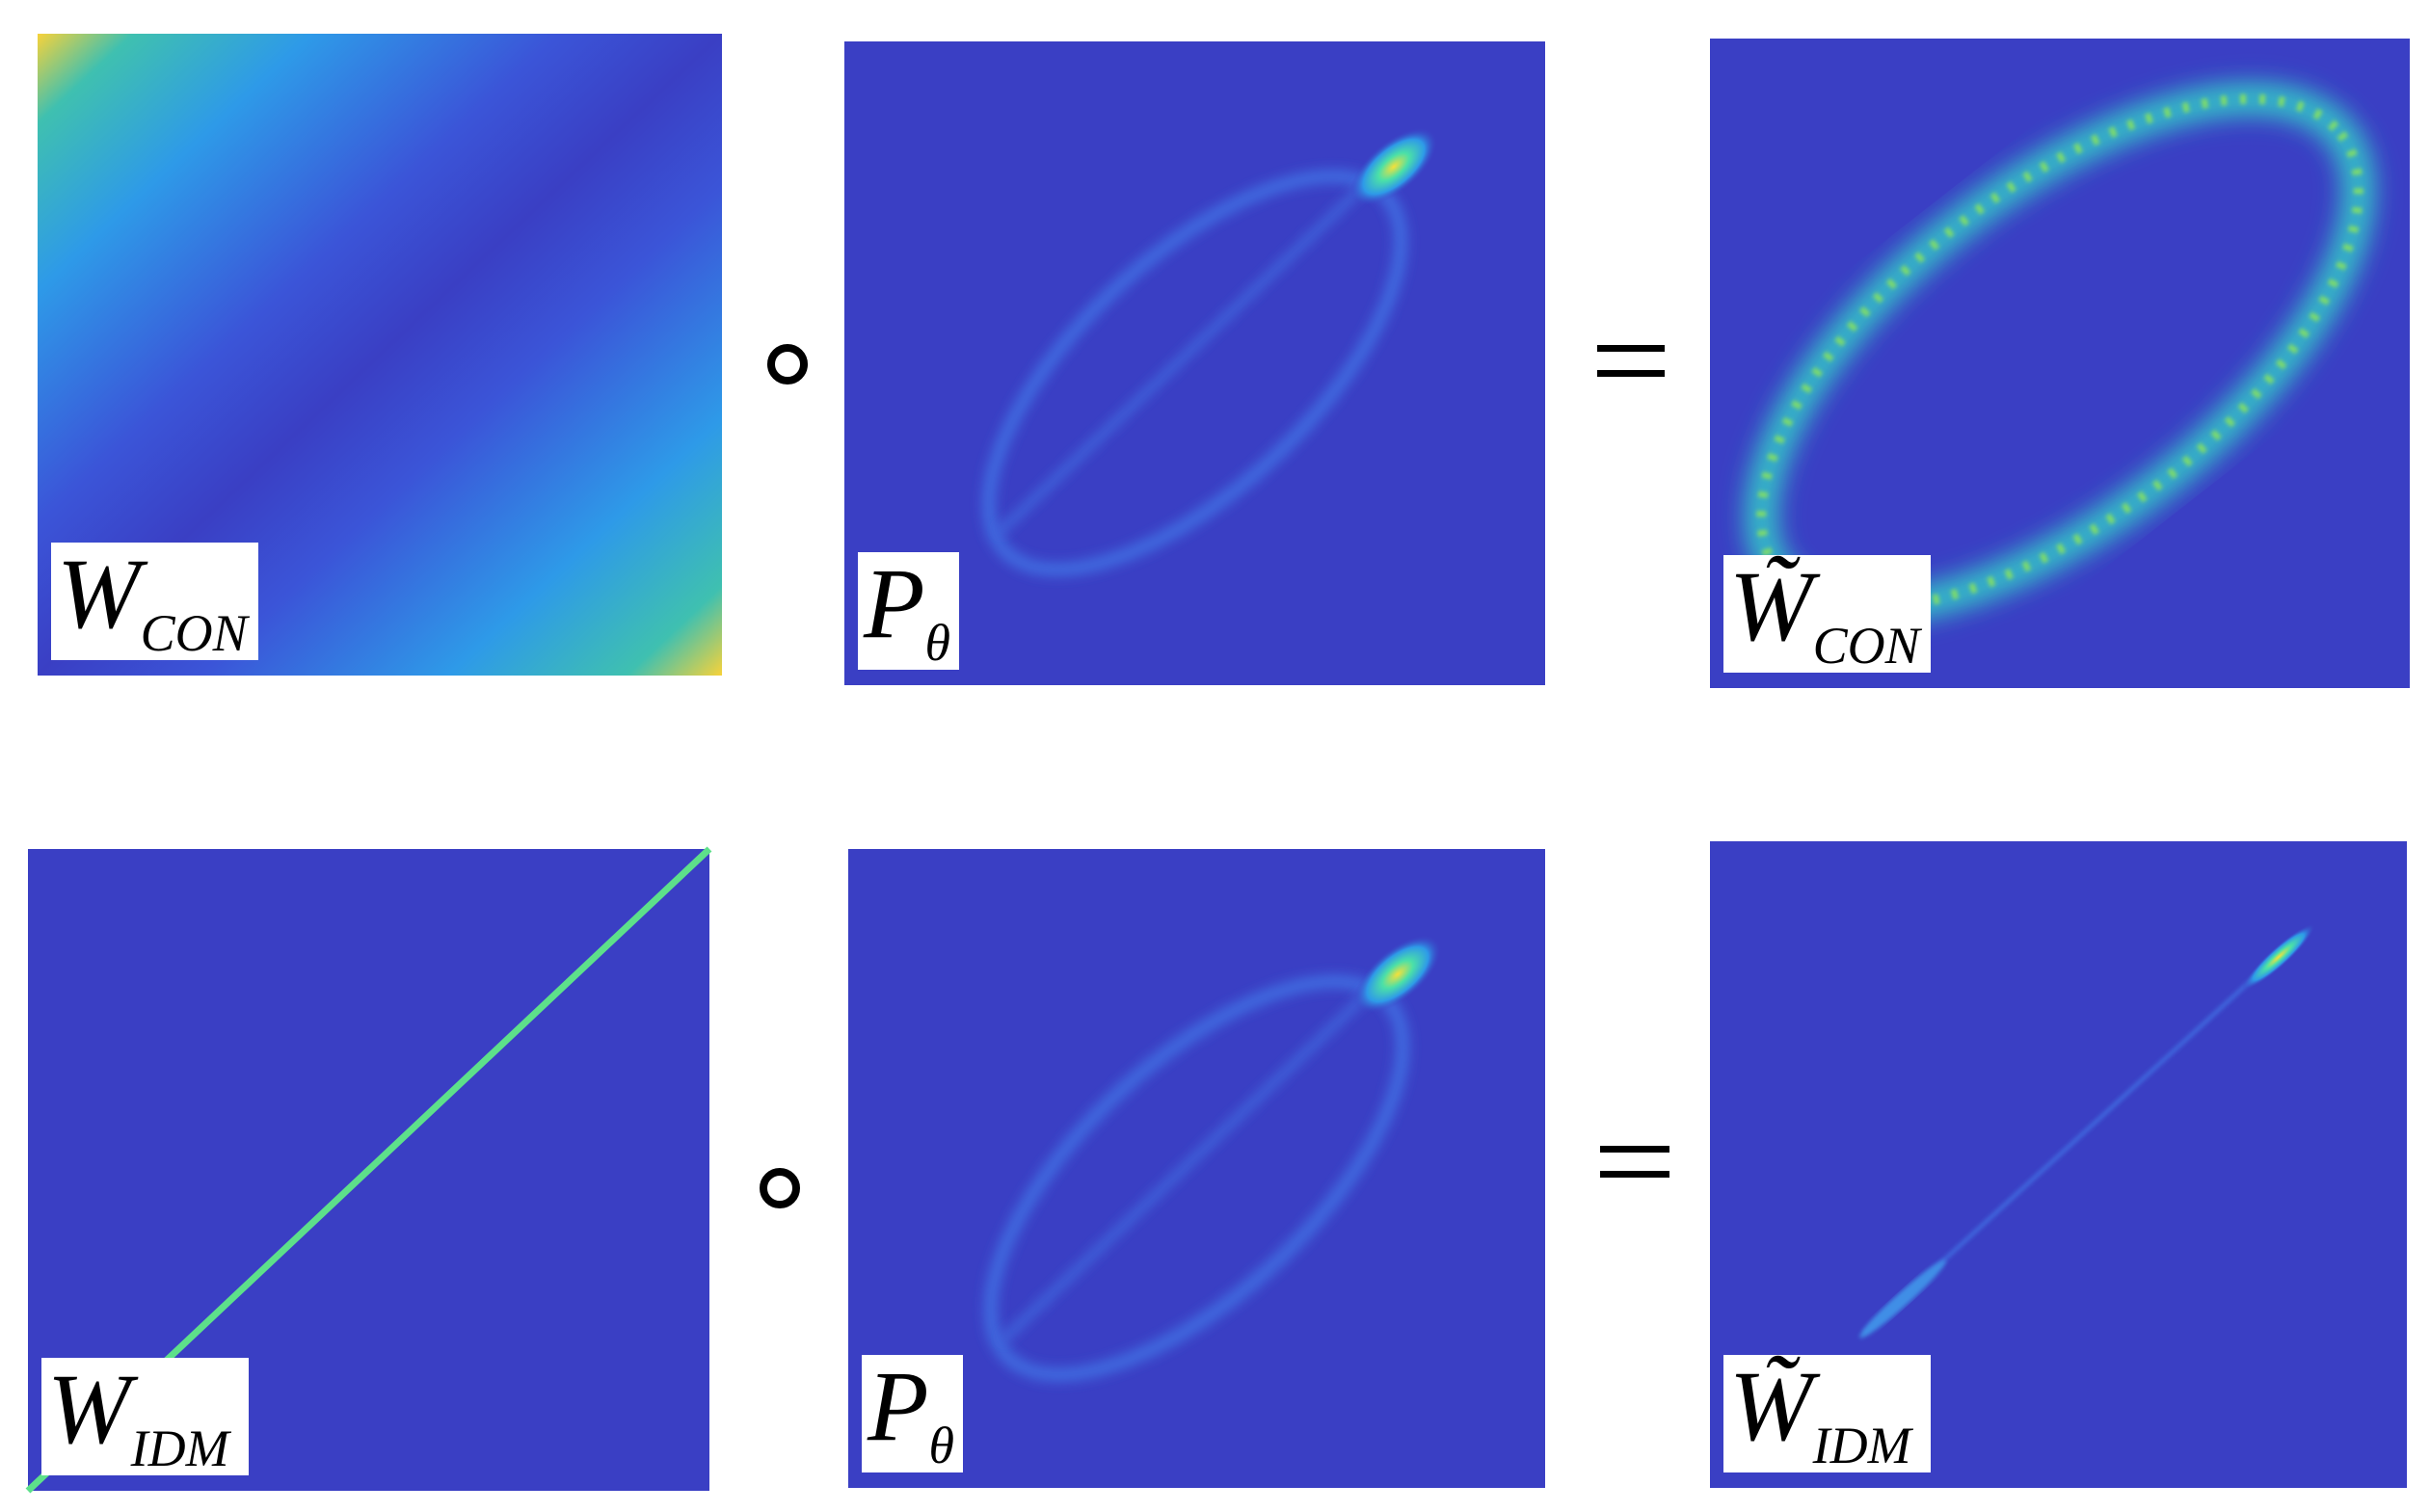  What do you see at coordinates (139, 1416) in the screenshot?
I see `panel-label: WIDM` at bounding box center [139, 1416].